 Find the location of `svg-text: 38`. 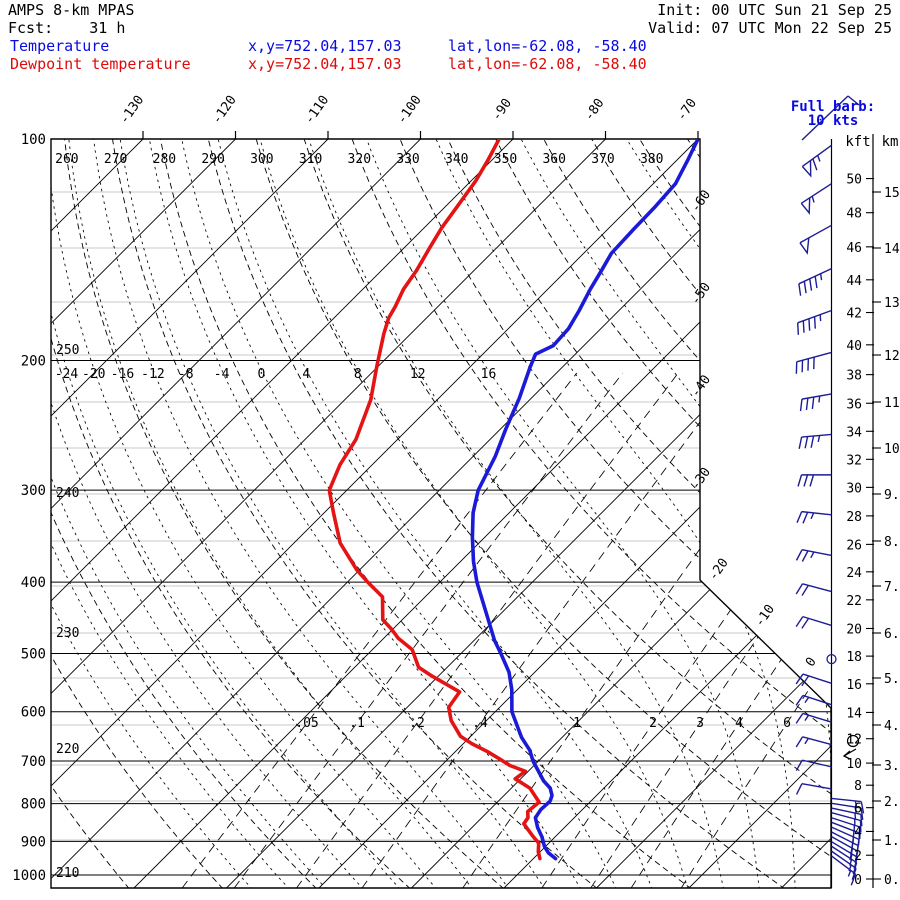

svg-text: 38 is located at coordinates (854, 376).